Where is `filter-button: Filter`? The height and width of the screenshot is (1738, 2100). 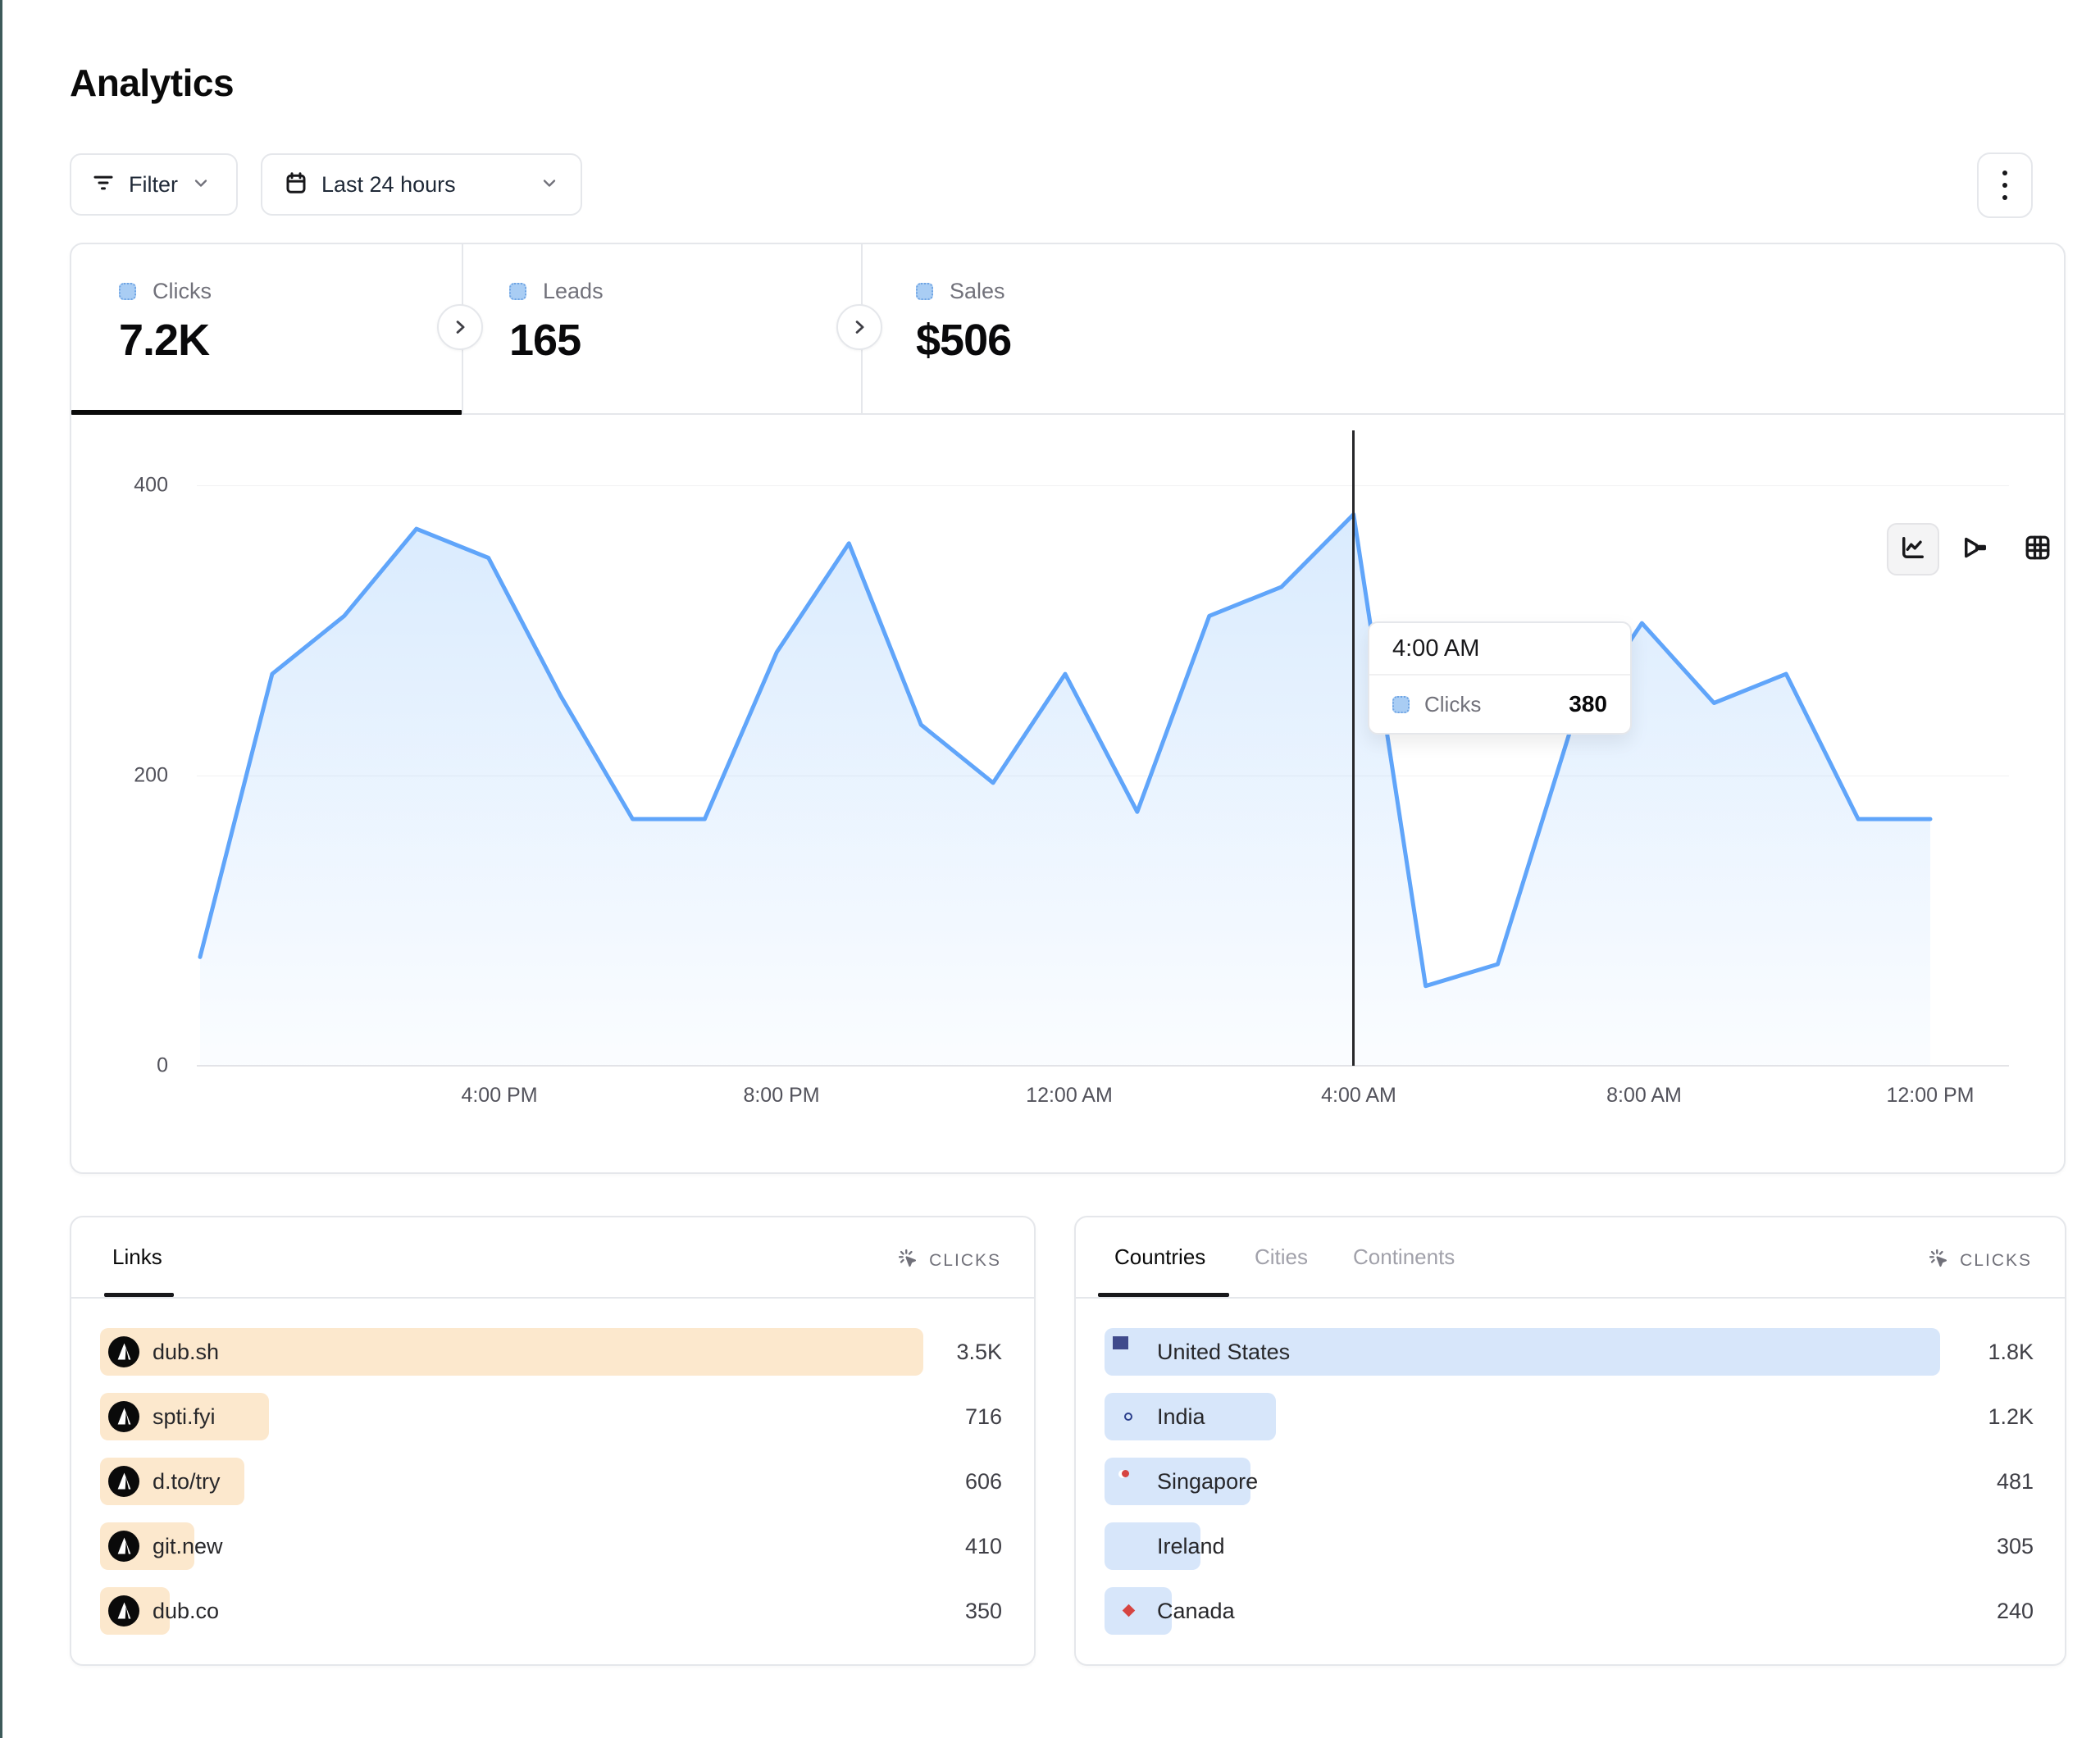 filter-button: Filter is located at coordinates (154, 184).